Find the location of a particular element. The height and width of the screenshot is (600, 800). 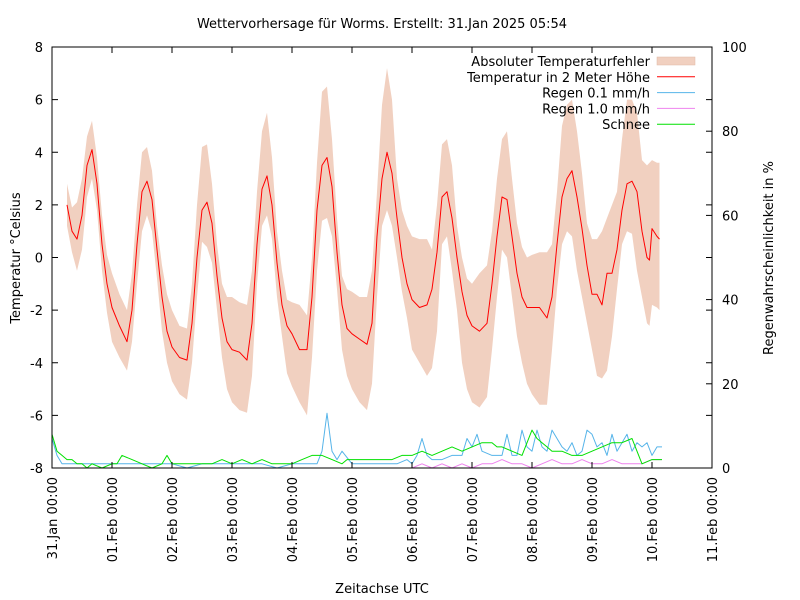

y-axis-label: Temperatur °Celsius is located at coordinates (16, 258).